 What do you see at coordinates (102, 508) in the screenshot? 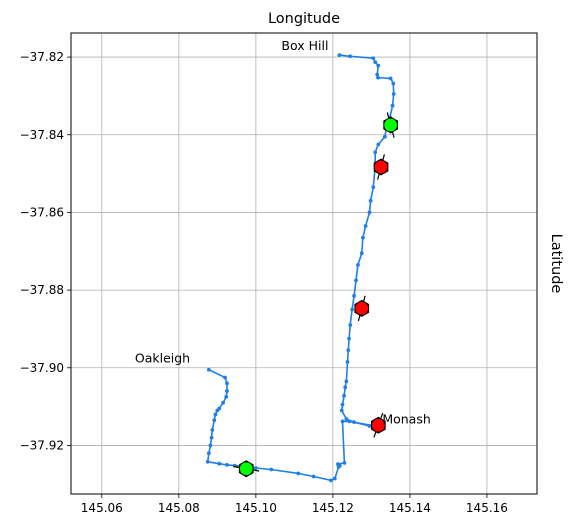
I see `x-tick-label: 145.06` at bounding box center [102, 508].